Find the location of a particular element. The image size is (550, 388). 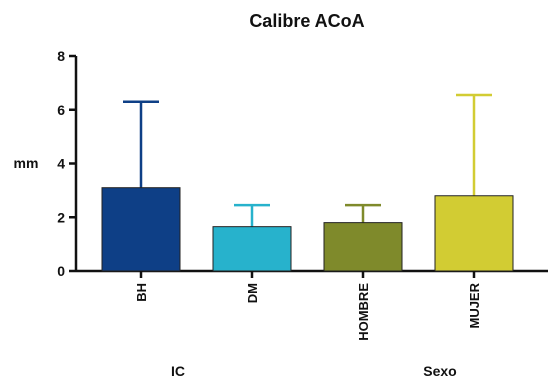

y-tick-label: 4 is located at coordinates (61, 164).